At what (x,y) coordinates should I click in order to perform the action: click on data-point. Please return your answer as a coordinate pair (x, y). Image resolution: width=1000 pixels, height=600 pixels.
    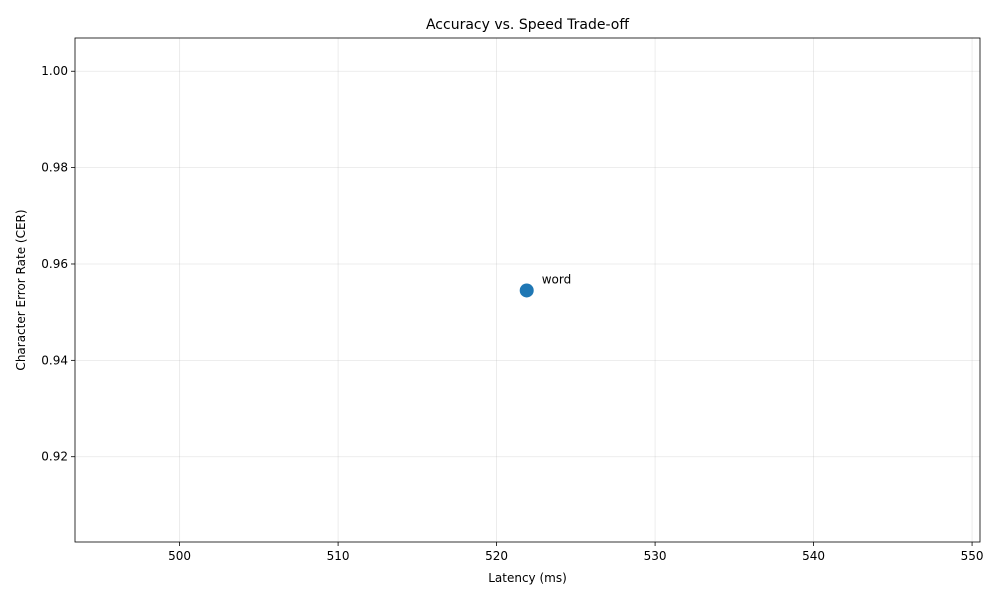
    Looking at the image, I should click on (526, 290).